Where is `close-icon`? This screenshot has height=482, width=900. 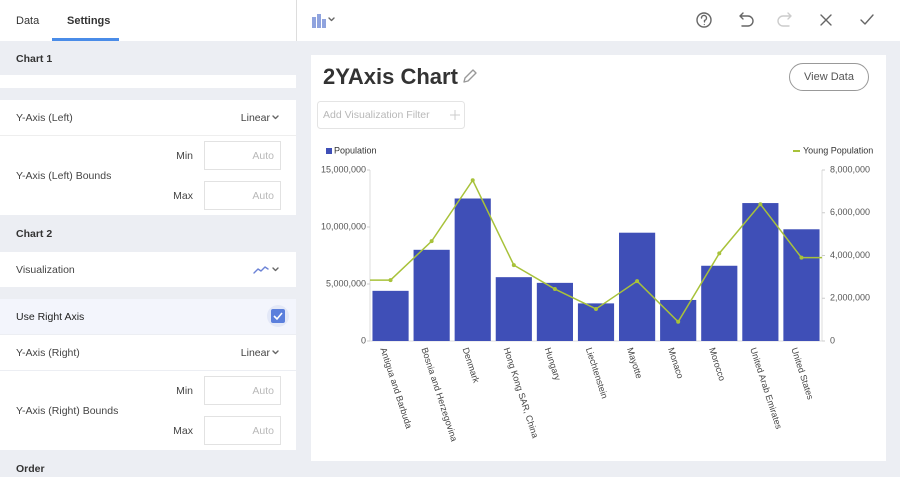 close-icon is located at coordinates (826, 20).